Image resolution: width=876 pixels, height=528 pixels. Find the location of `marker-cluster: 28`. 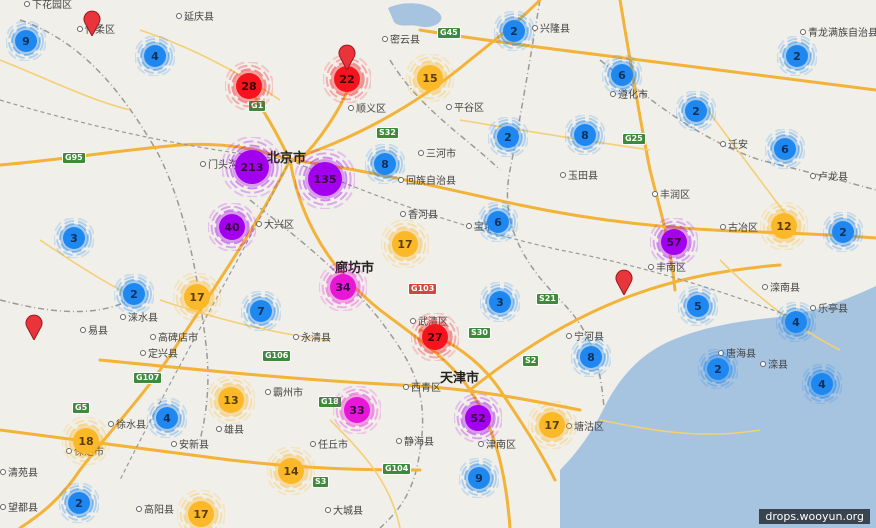

marker-cluster: 28 is located at coordinates (249, 86).